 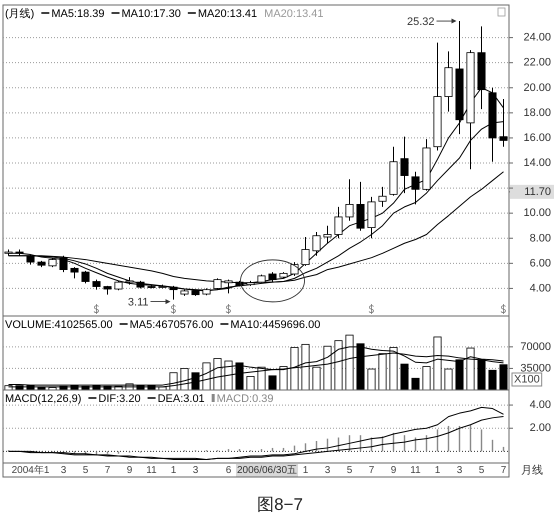 What do you see at coordinates (59, 325) in the screenshot?
I see `chart-title: VOLUME:4102565.00` at bounding box center [59, 325].